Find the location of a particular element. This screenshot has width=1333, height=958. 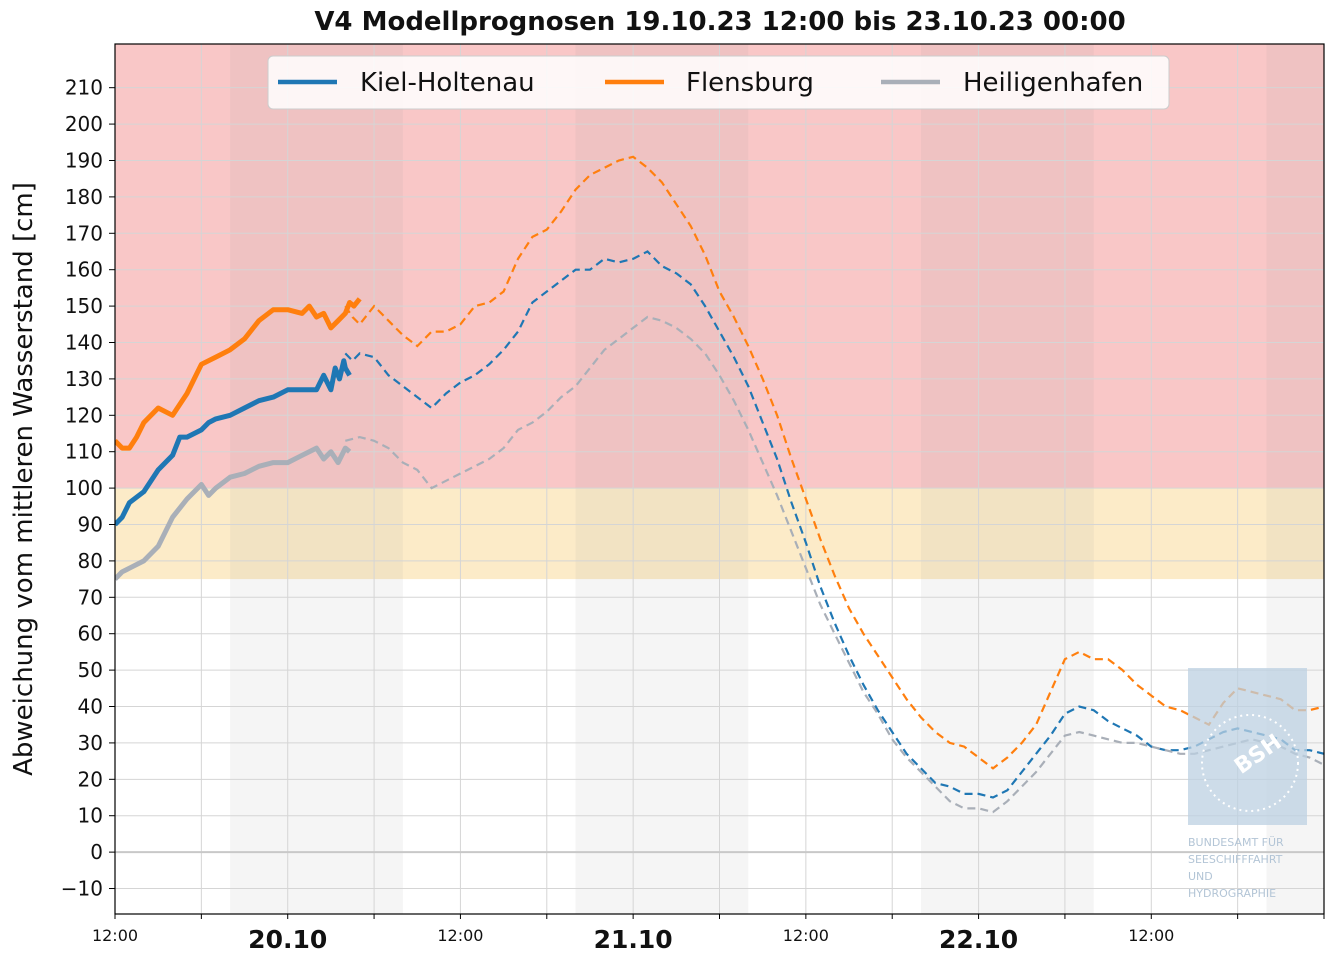

y-tick-label: 70 is located at coordinates (90, 597).